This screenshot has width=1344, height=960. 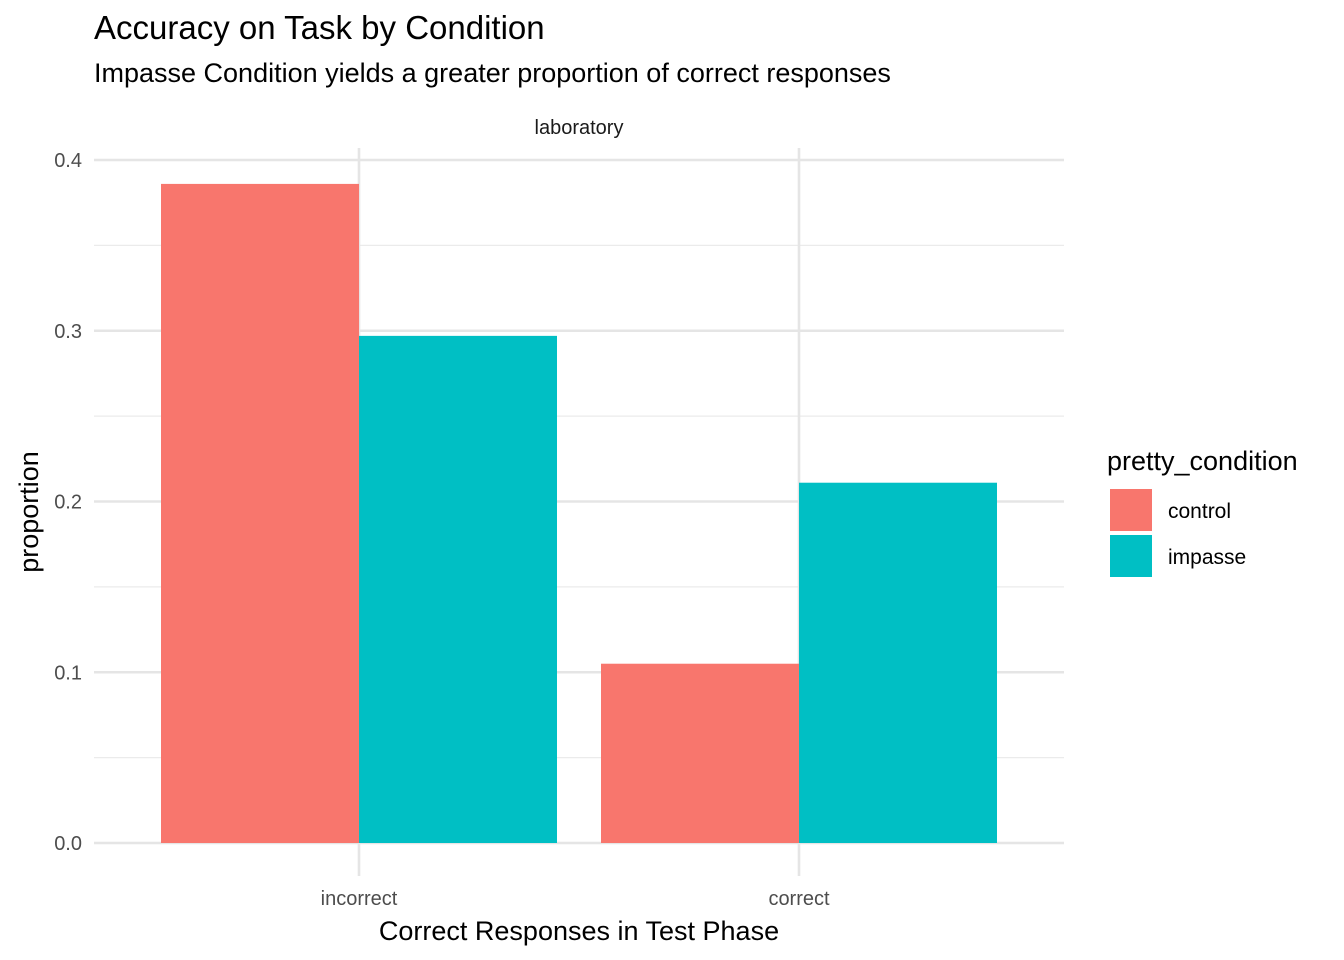 I want to click on y-tick-label: 0.2, so click(x=68, y=503).